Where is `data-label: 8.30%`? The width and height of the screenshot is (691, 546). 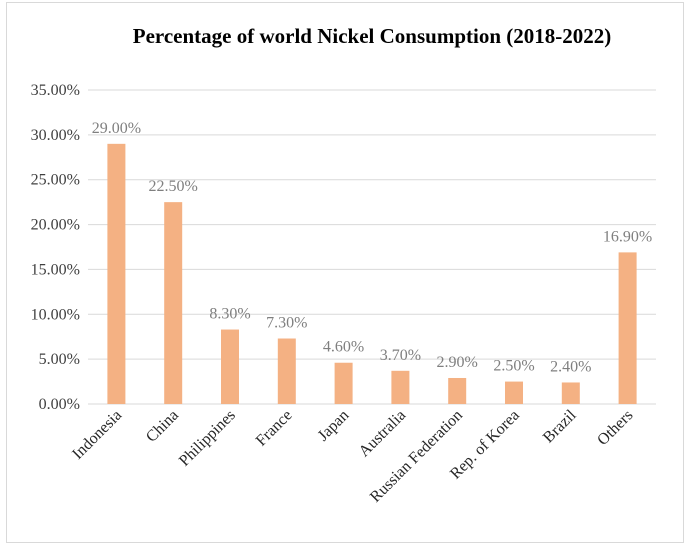
data-label: 8.30% is located at coordinates (229, 314).